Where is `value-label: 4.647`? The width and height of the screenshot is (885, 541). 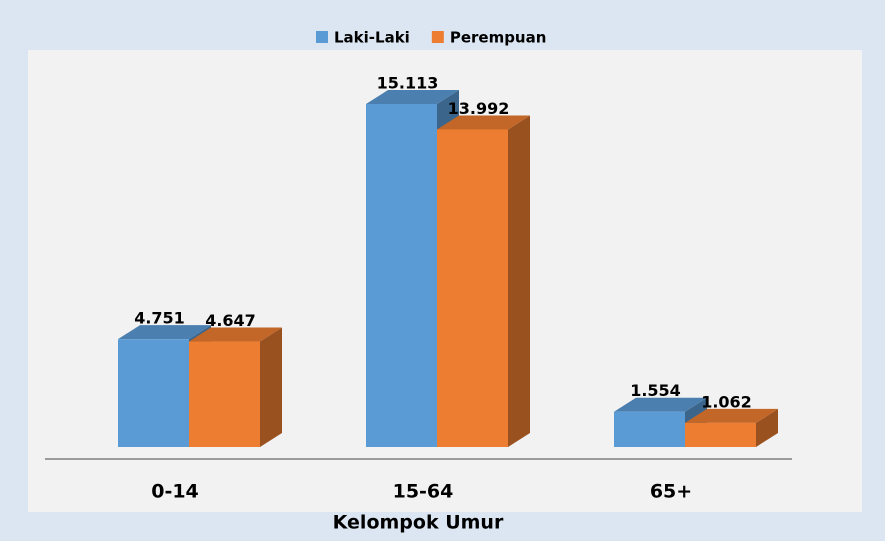 value-label: 4.647 is located at coordinates (230, 320).